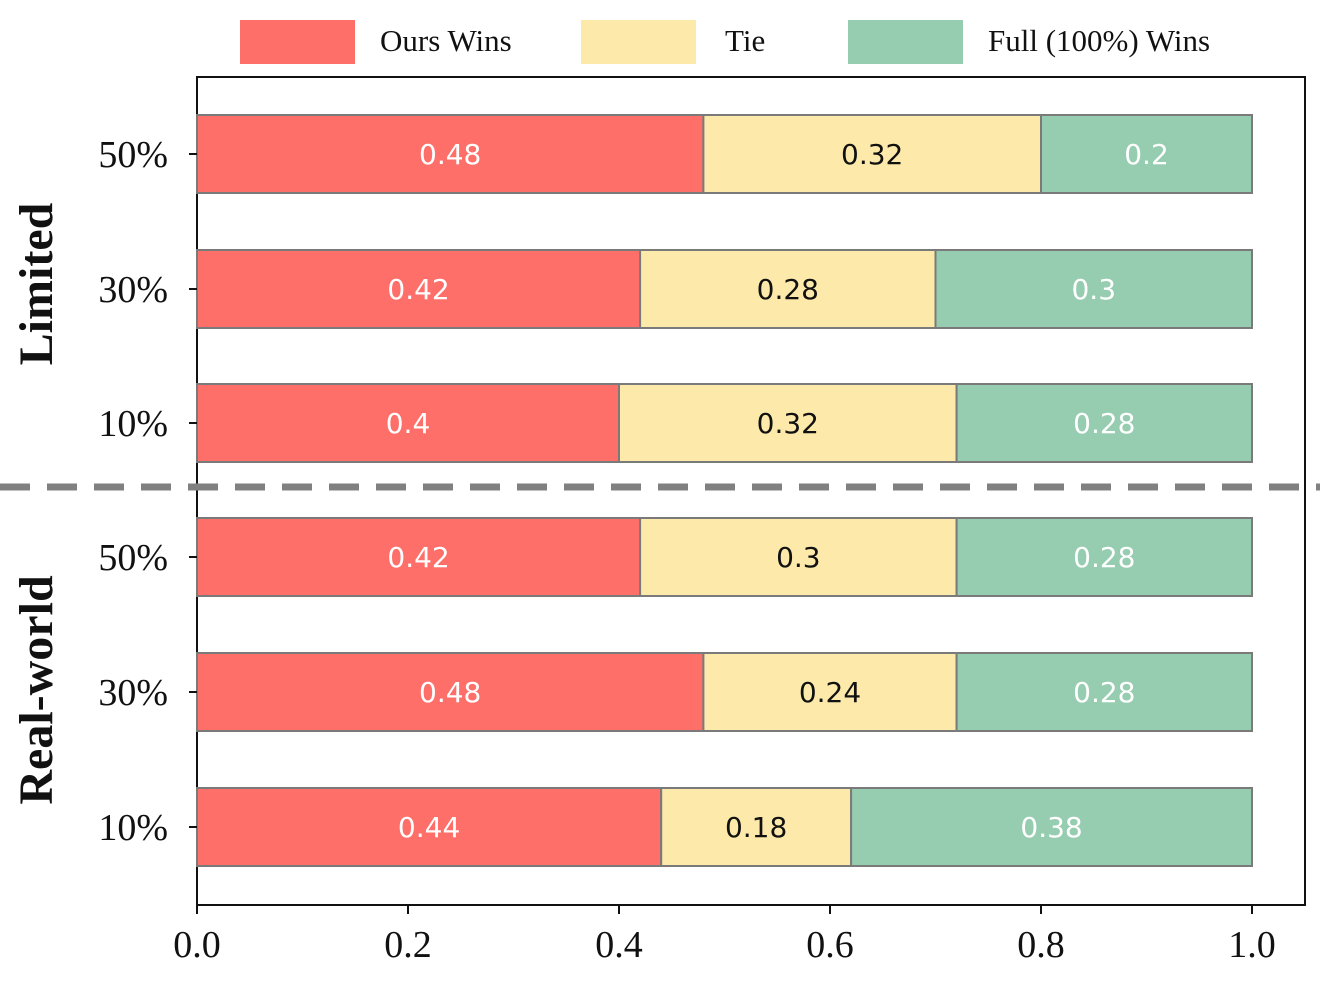  I want to click on legend-label: Tie, so click(745, 40).